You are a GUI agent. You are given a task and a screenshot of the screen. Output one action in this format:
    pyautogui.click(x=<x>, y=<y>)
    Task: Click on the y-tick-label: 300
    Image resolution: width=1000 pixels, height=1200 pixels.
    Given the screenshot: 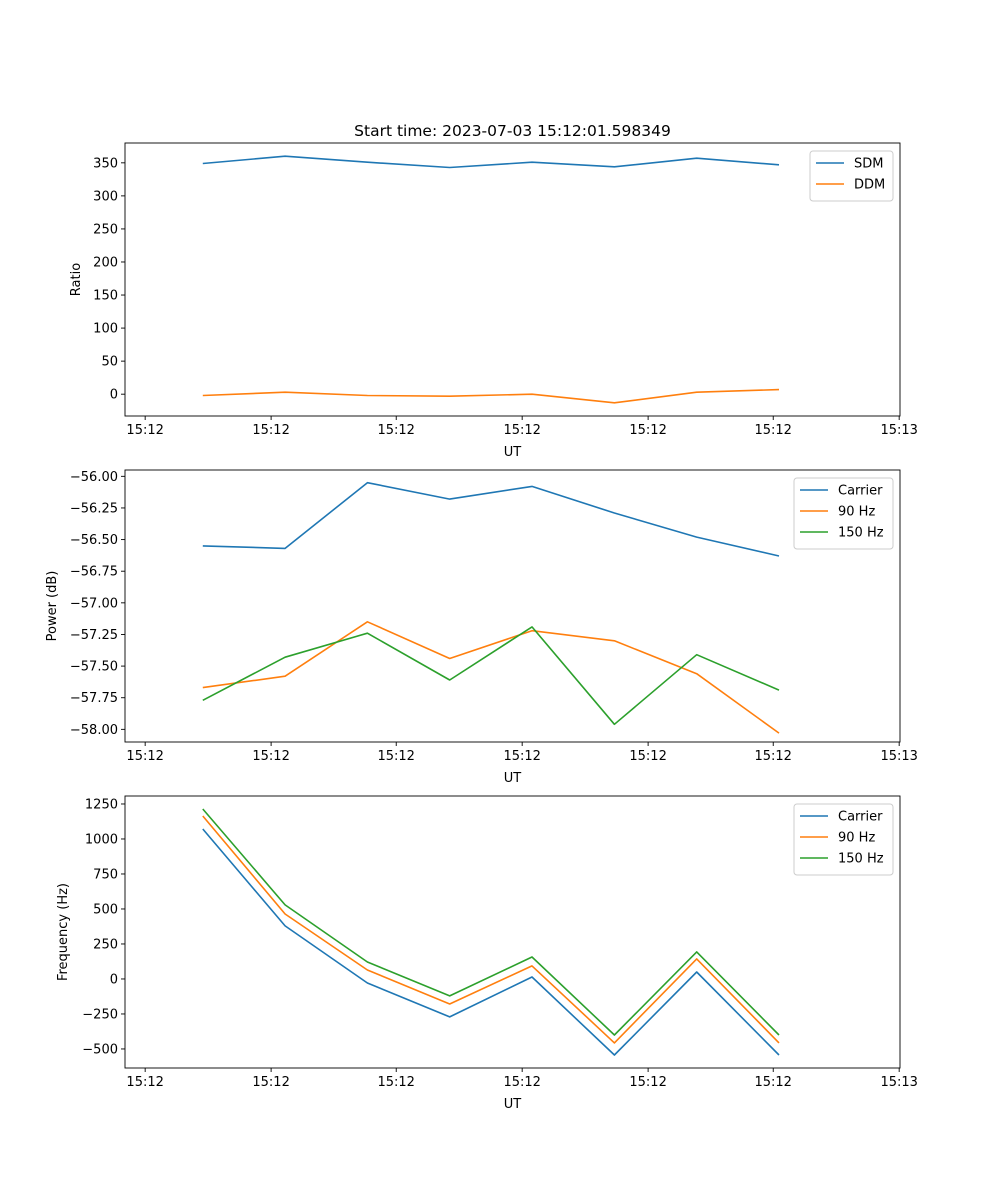 What is the action you would take?
    pyautogui.click(x=105, y=196)
    